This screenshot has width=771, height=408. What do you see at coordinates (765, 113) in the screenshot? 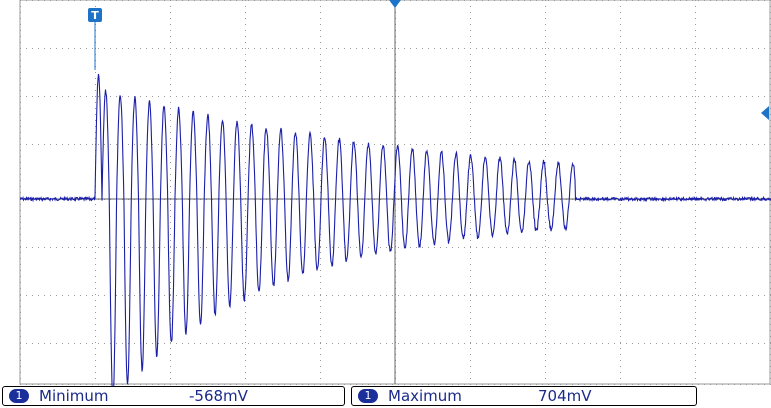
I see `trigger-level-marker-icon` at bounding box center [765, 113].